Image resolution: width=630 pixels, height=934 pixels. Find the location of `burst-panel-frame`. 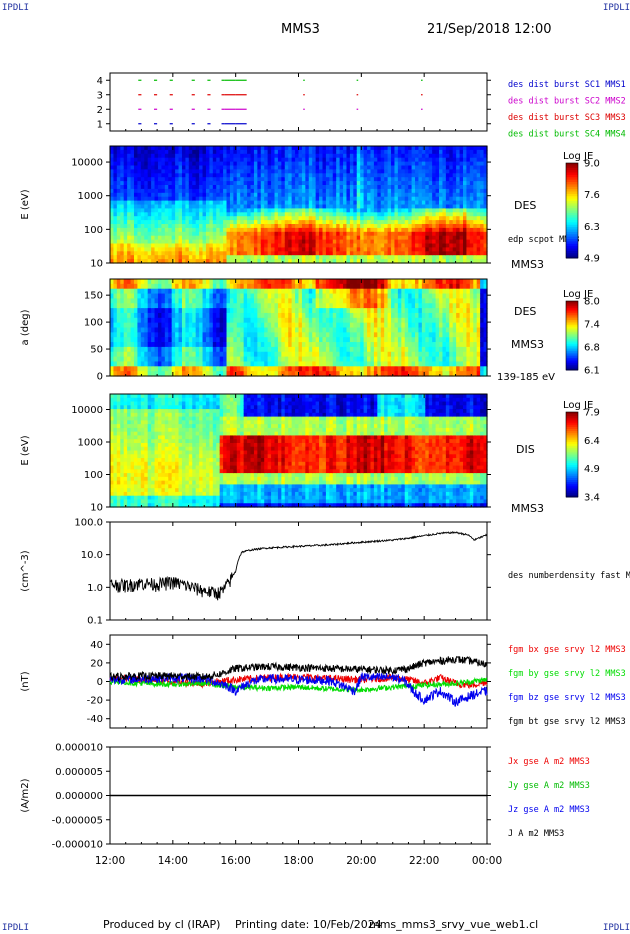

burst-panel-frame is located at coordinates (298, 102).